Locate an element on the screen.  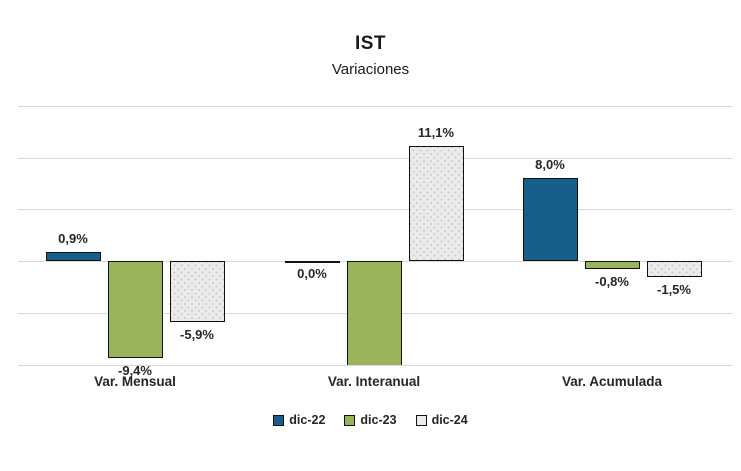
chart-title: IST is located at coordinates (370, 43).